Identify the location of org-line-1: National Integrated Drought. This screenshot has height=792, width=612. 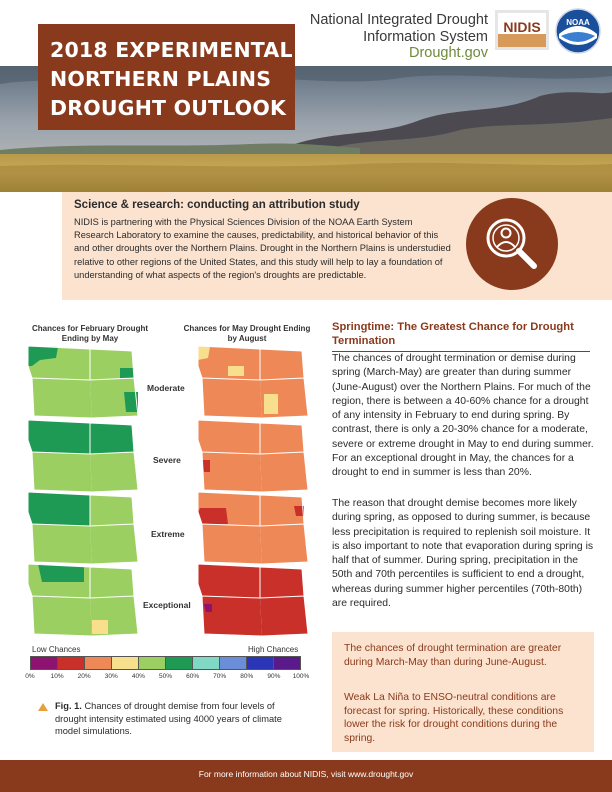
(398, 20).